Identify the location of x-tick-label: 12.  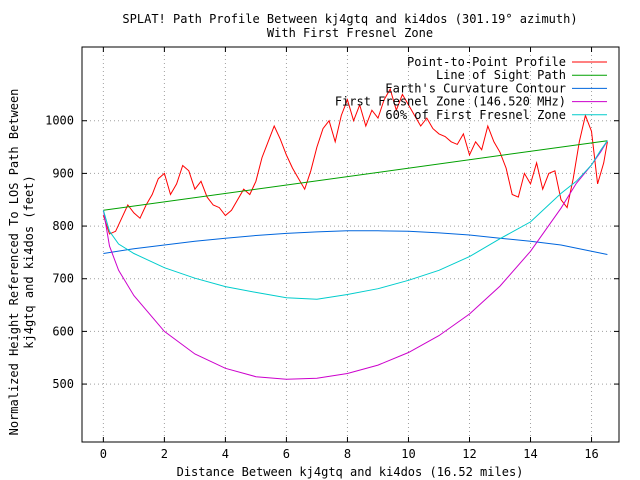
(469, 454).